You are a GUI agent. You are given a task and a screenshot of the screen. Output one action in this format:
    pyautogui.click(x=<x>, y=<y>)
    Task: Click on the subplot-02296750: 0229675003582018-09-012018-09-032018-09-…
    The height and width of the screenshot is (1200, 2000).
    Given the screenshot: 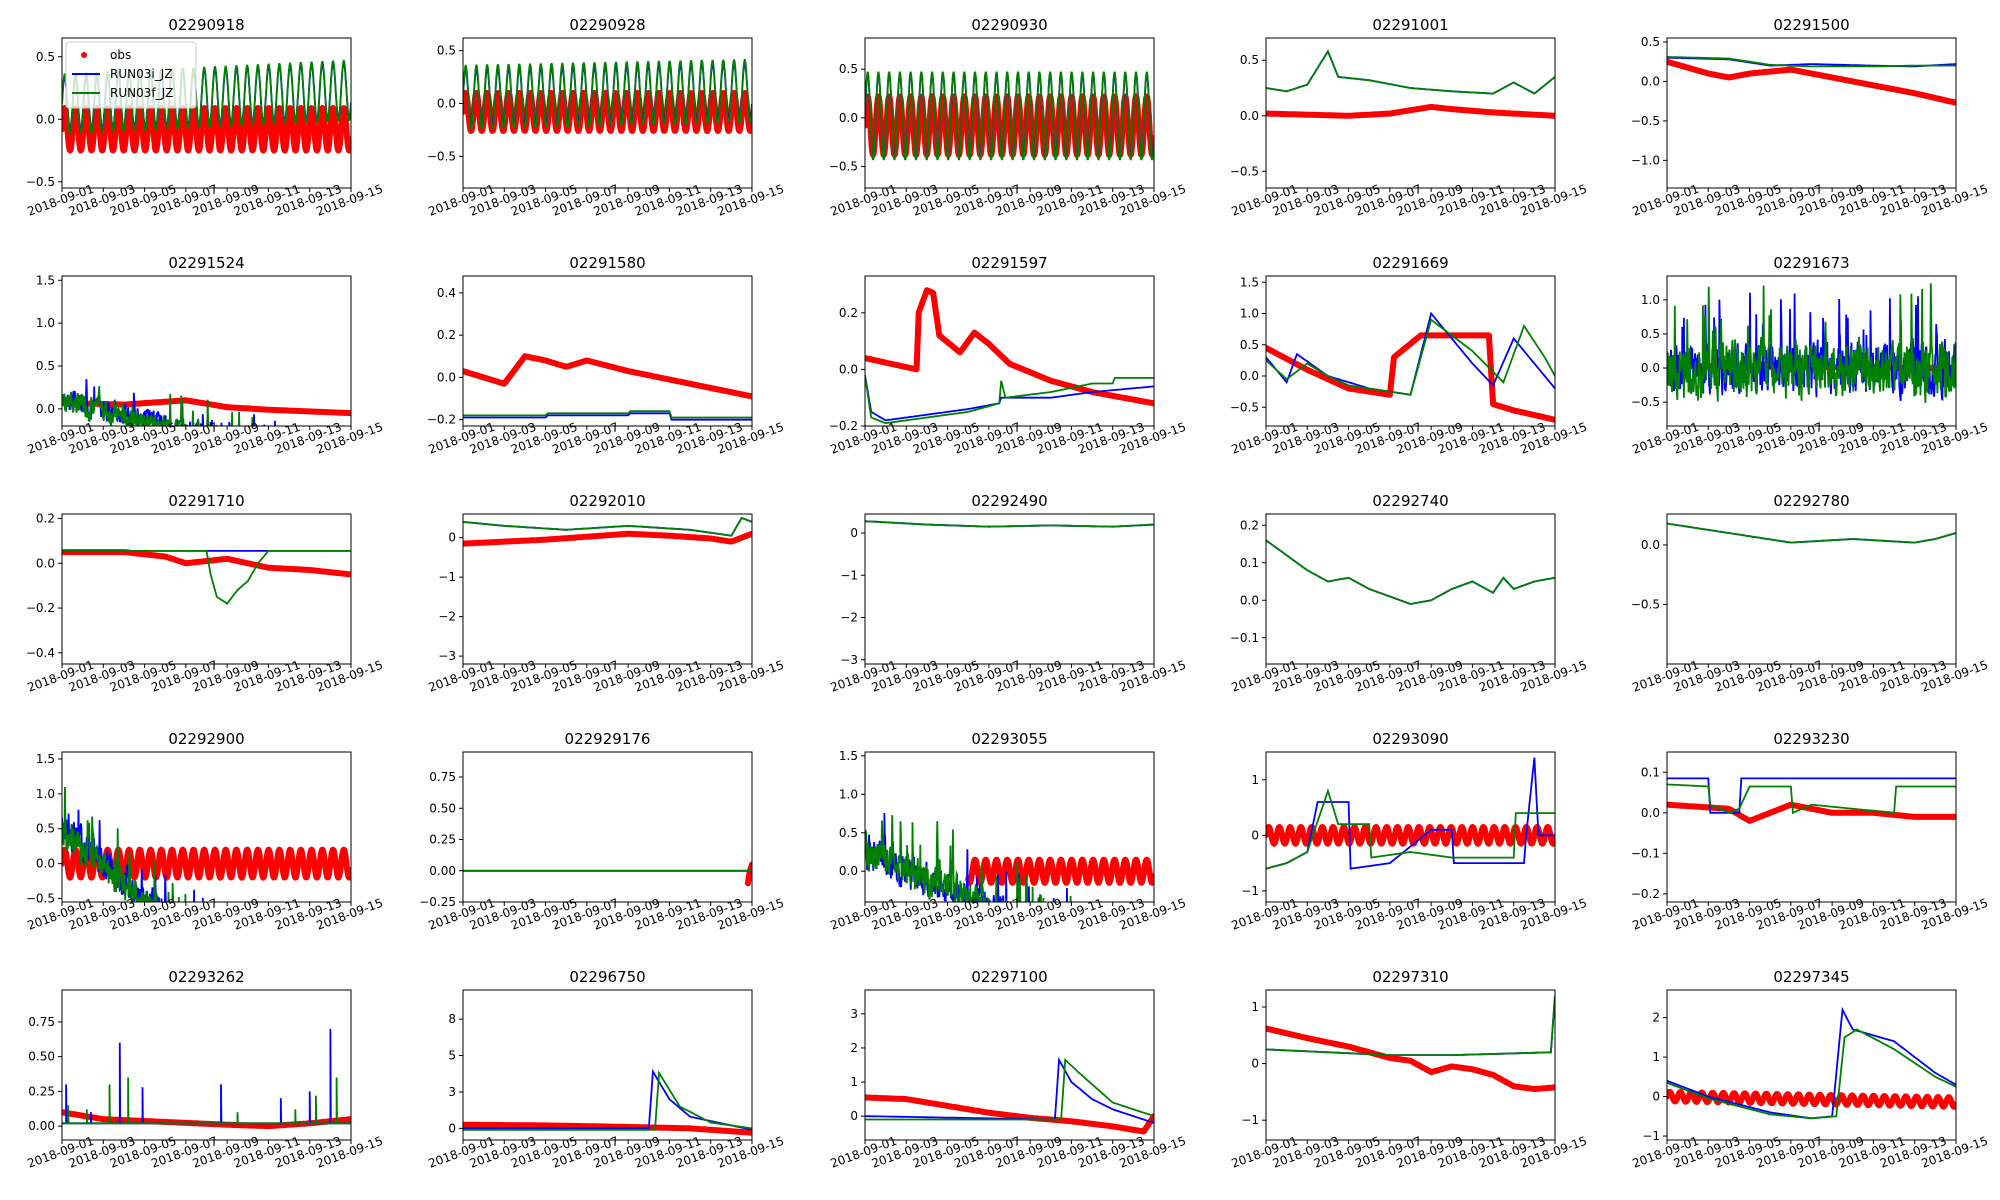 What is the action you would take?
    pyautogui.click(x=605, y=1069)
    